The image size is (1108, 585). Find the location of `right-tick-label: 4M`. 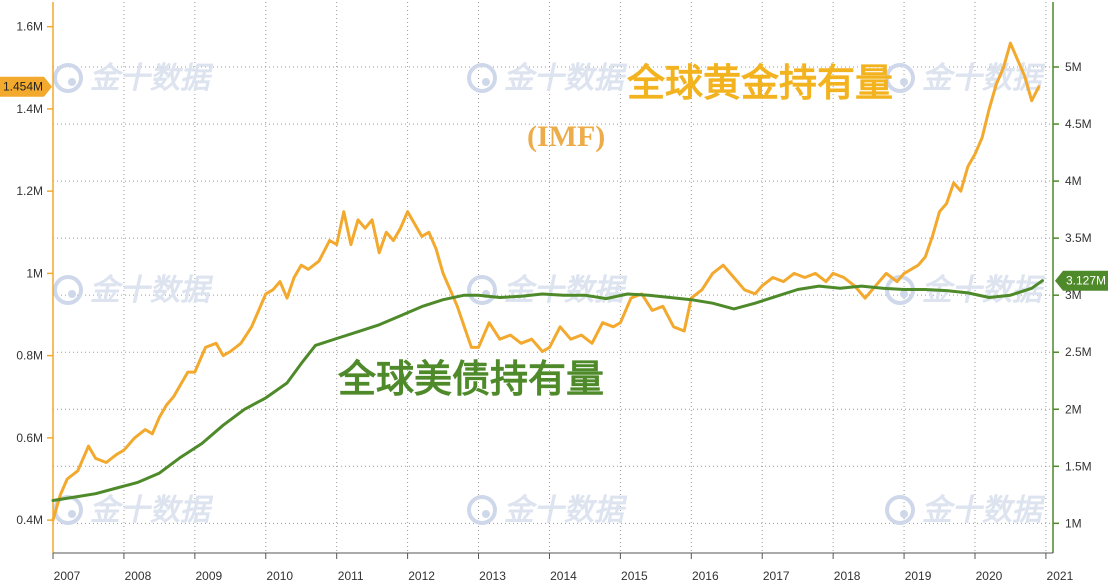

right-tick-label: 4M is located at coordinates (1073, 181).